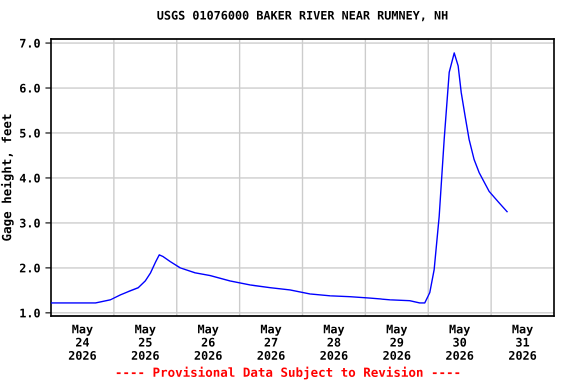  I want to click on y-tick-label: 5.0, so click(30, 133).